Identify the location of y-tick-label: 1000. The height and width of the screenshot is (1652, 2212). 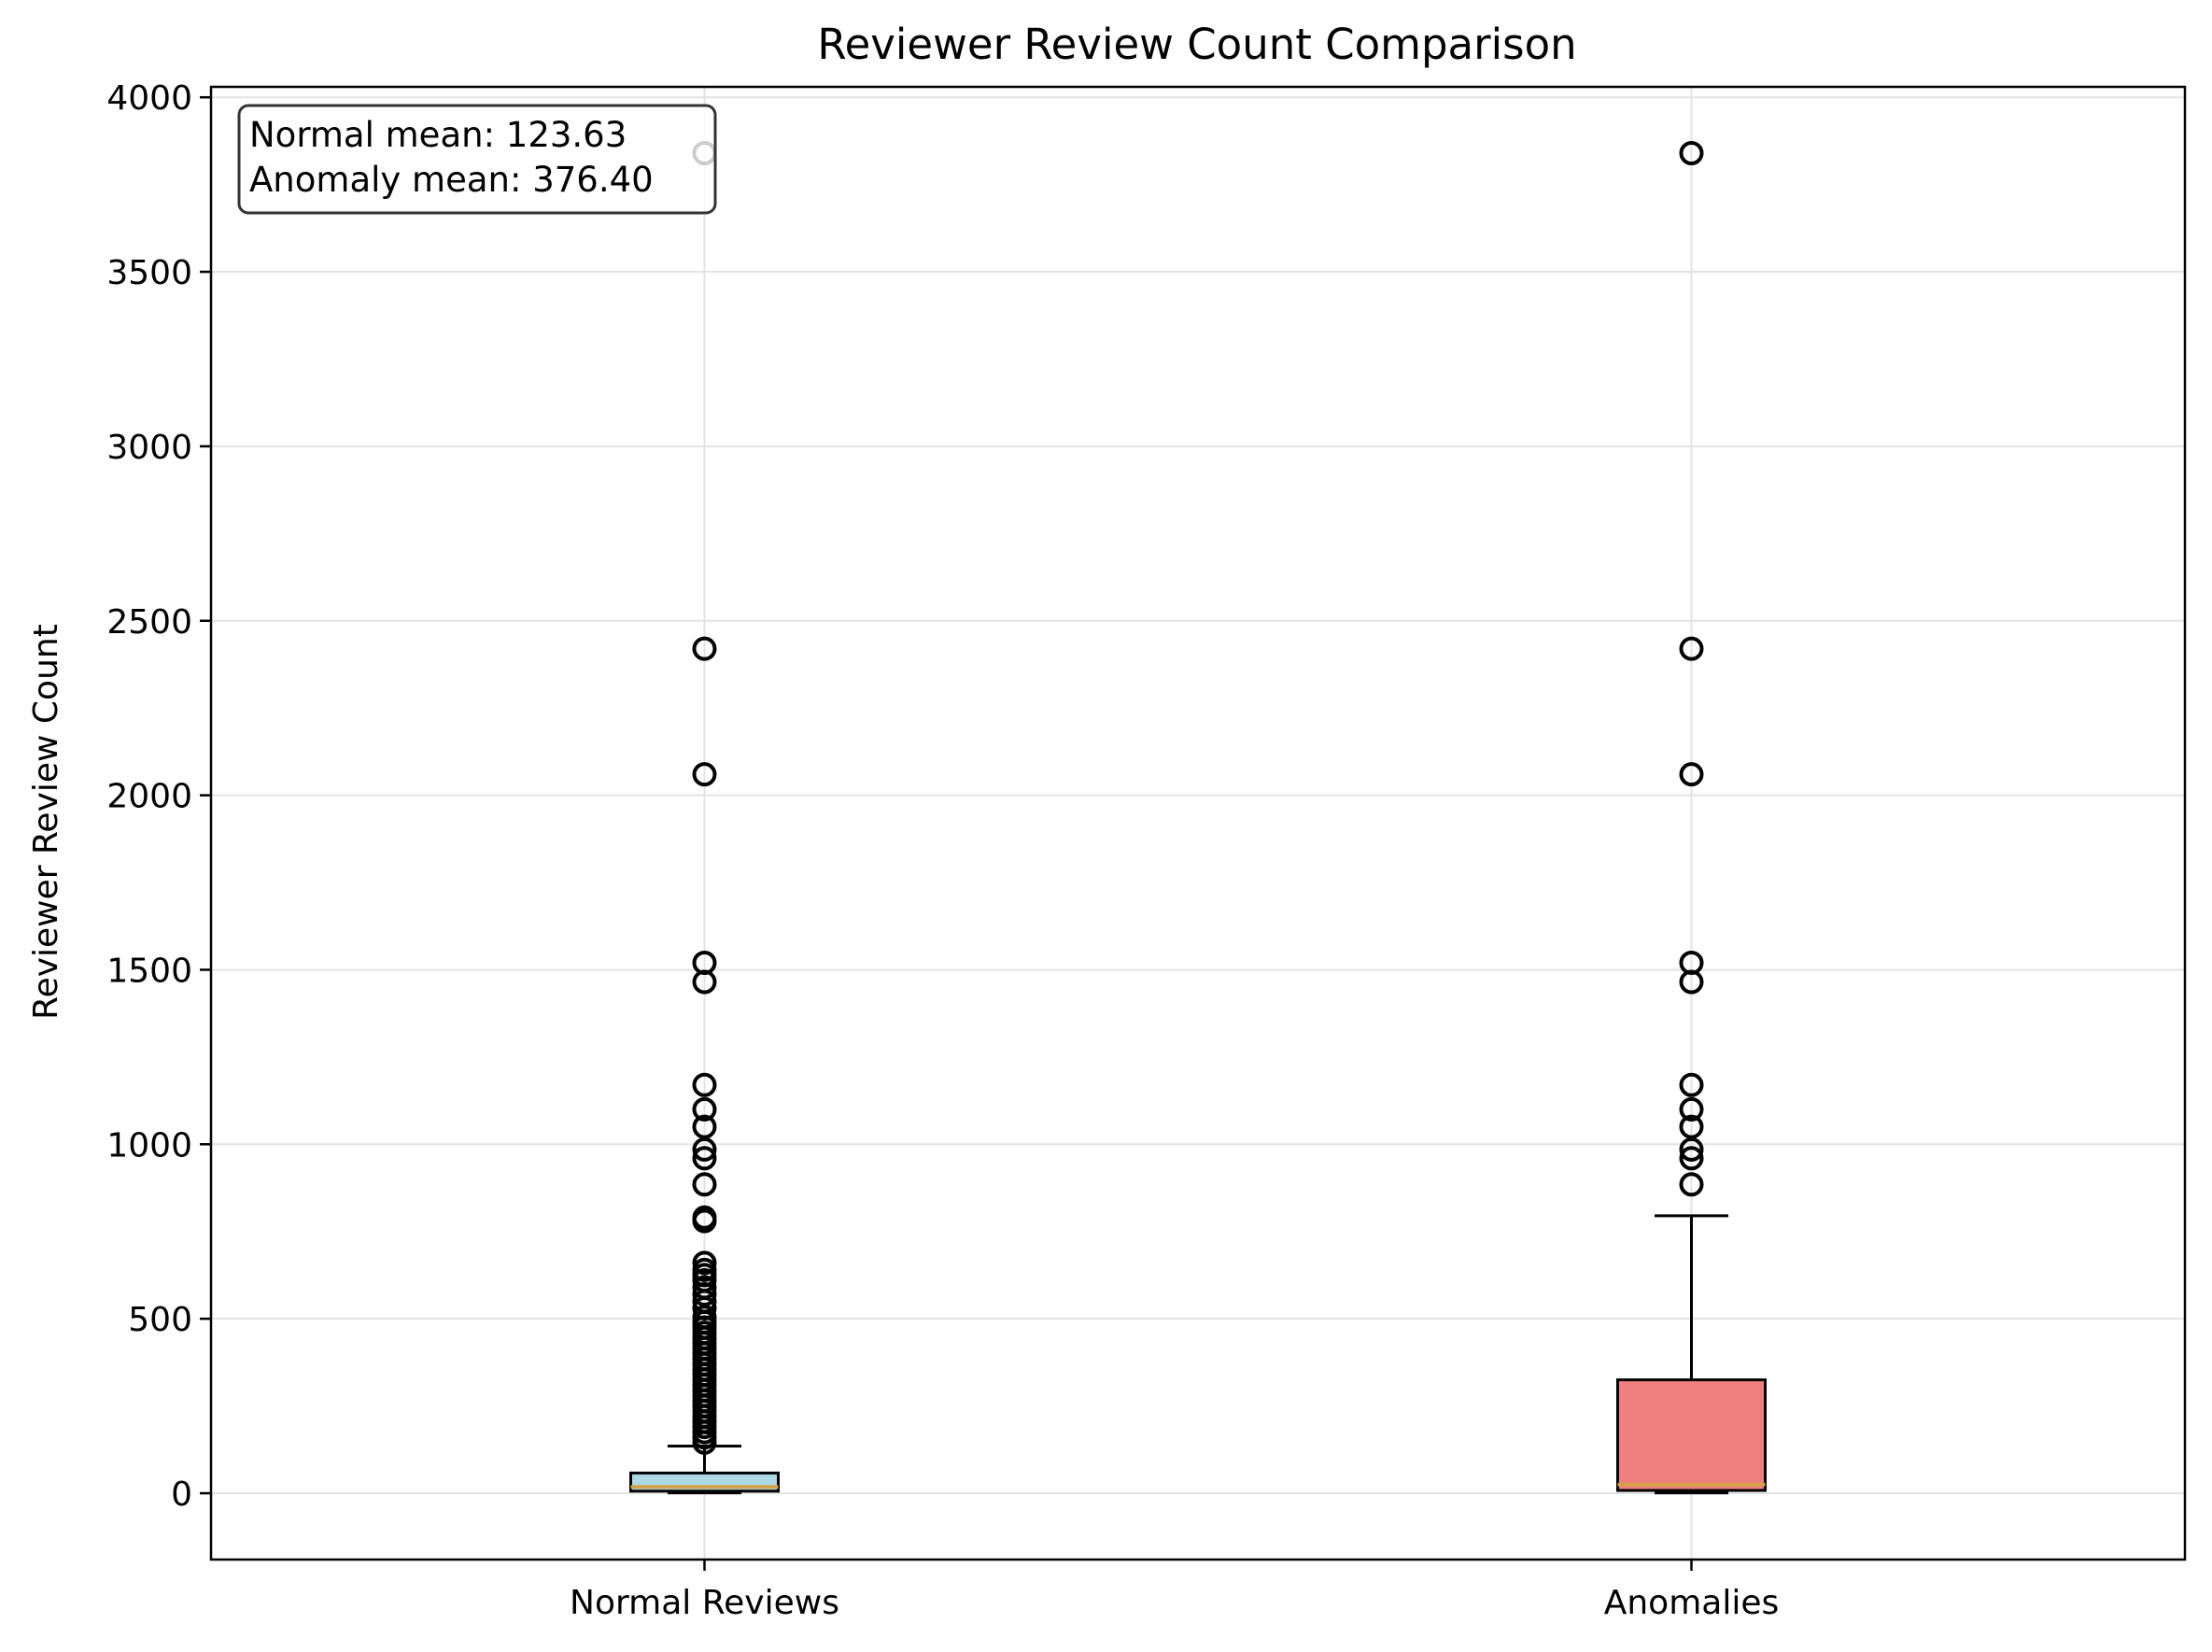
(149, 1145).